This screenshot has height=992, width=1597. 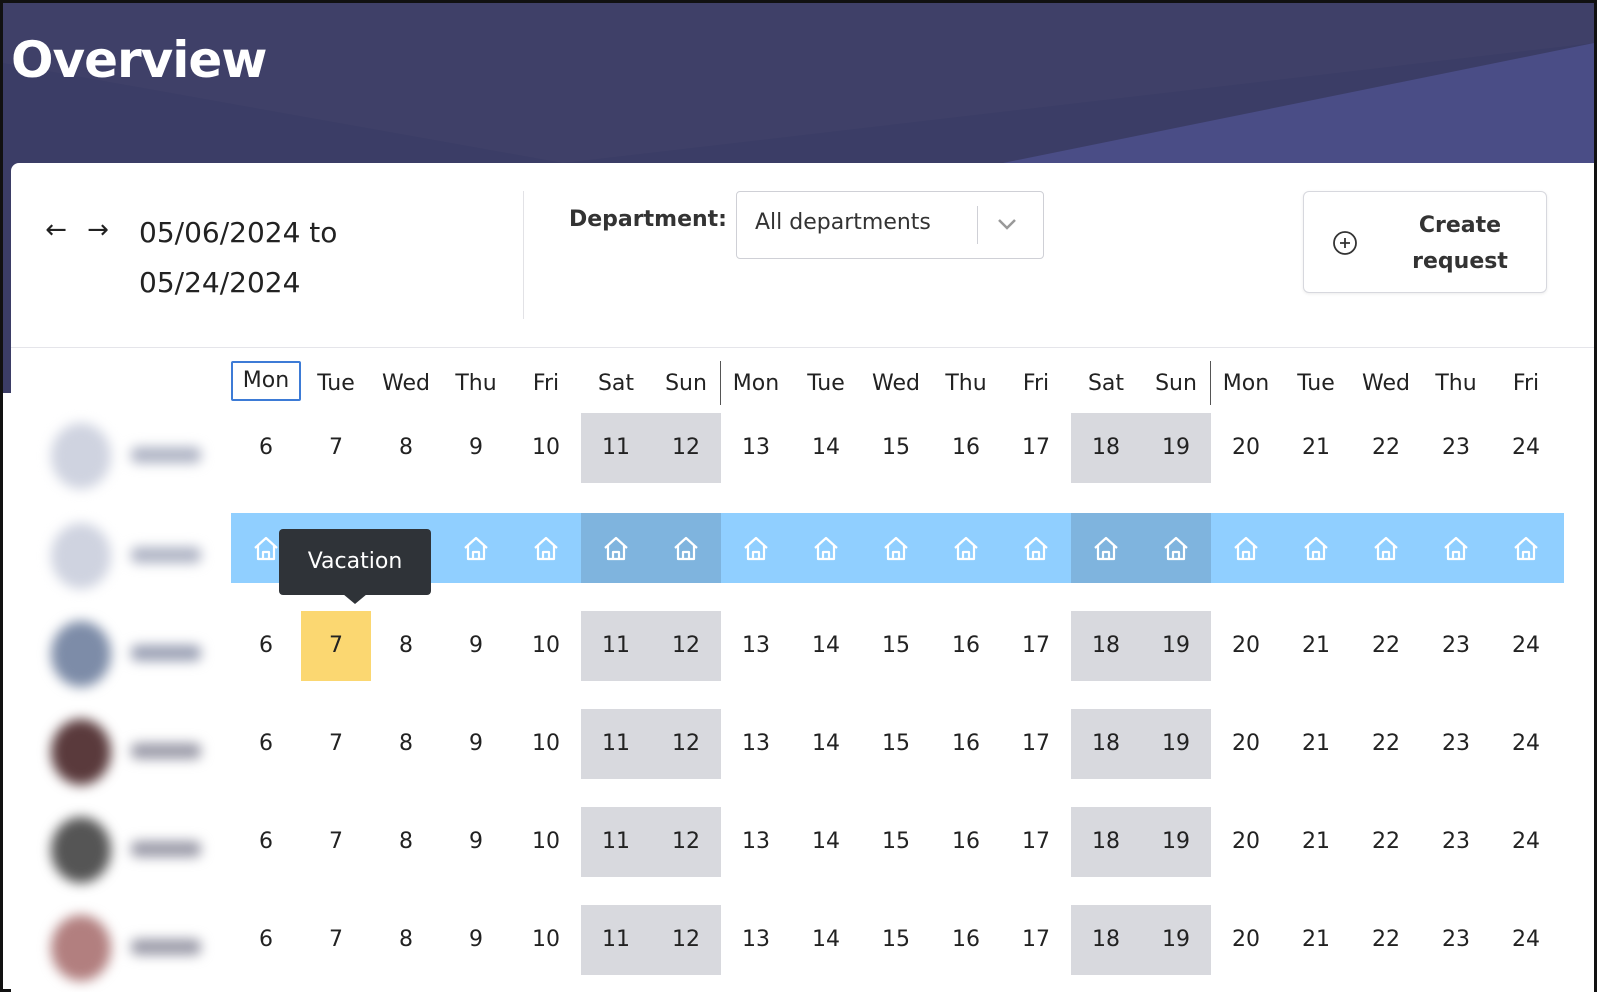 What do you see at coordinates (56, 230) in the screenshot?
I see `prev-period-button: ←` at bounding box center [56, 230].